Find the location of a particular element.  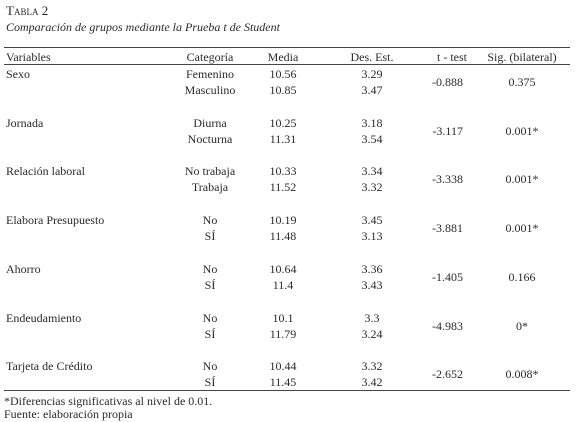

header-rule is located at coordinates (287, 64).